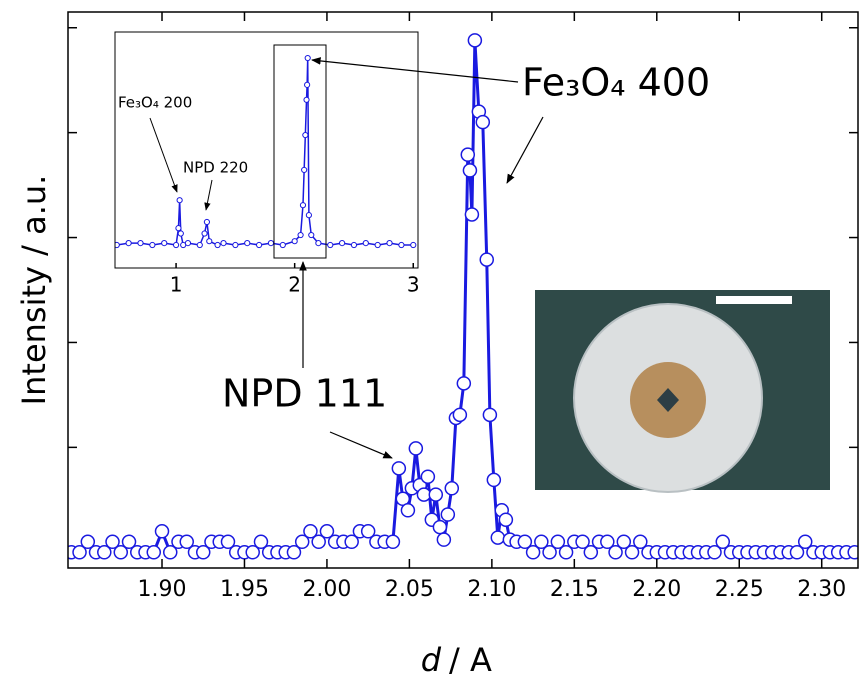 This screenshot has height=686, width=866. Describe the element at coordinates (491, 589) in the screenshot. I see `x-tick-label: 2.10` at that location.